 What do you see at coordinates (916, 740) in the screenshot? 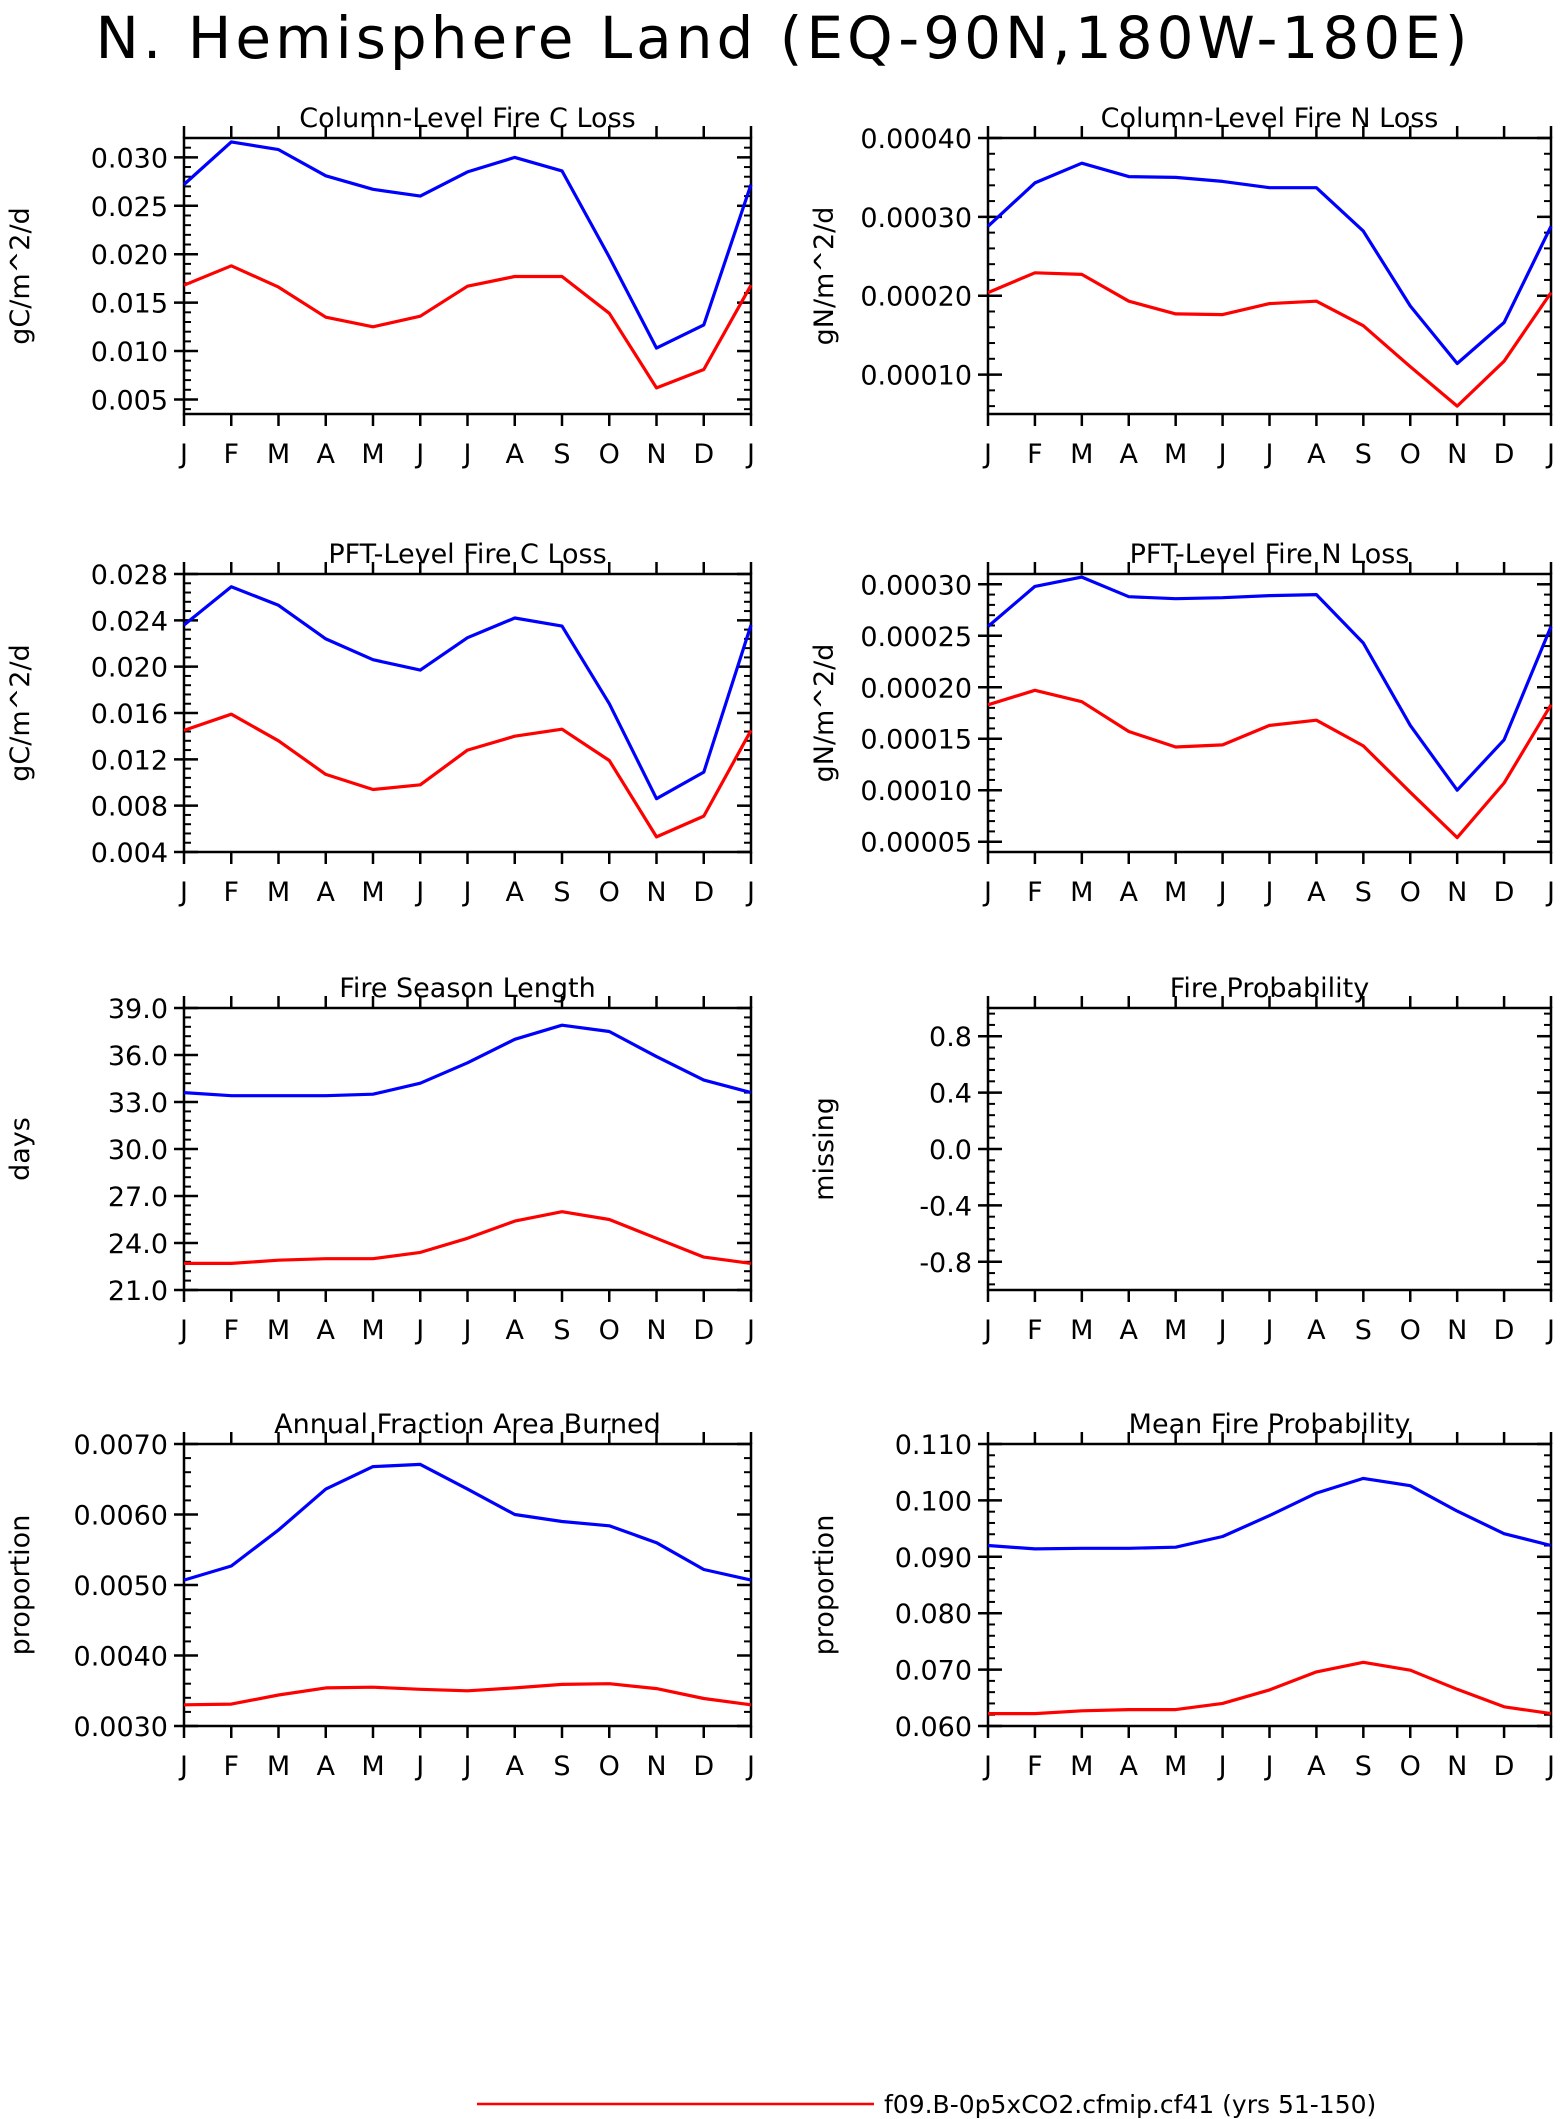
I see `y-tick-label: 0.00015` at bounding box center [916, 740].